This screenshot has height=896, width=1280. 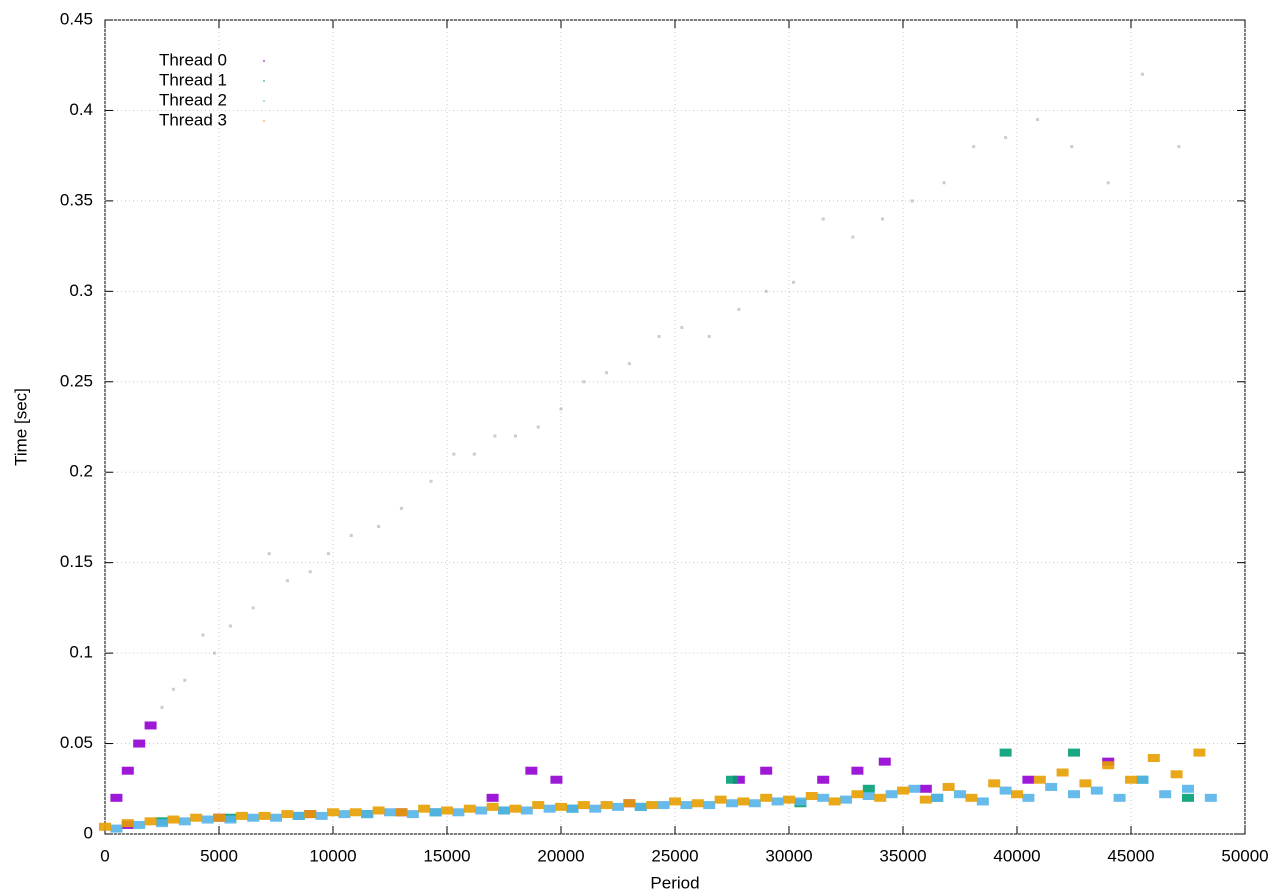 I want to click on x-axis-label: Period, so click(x=674, y=882).